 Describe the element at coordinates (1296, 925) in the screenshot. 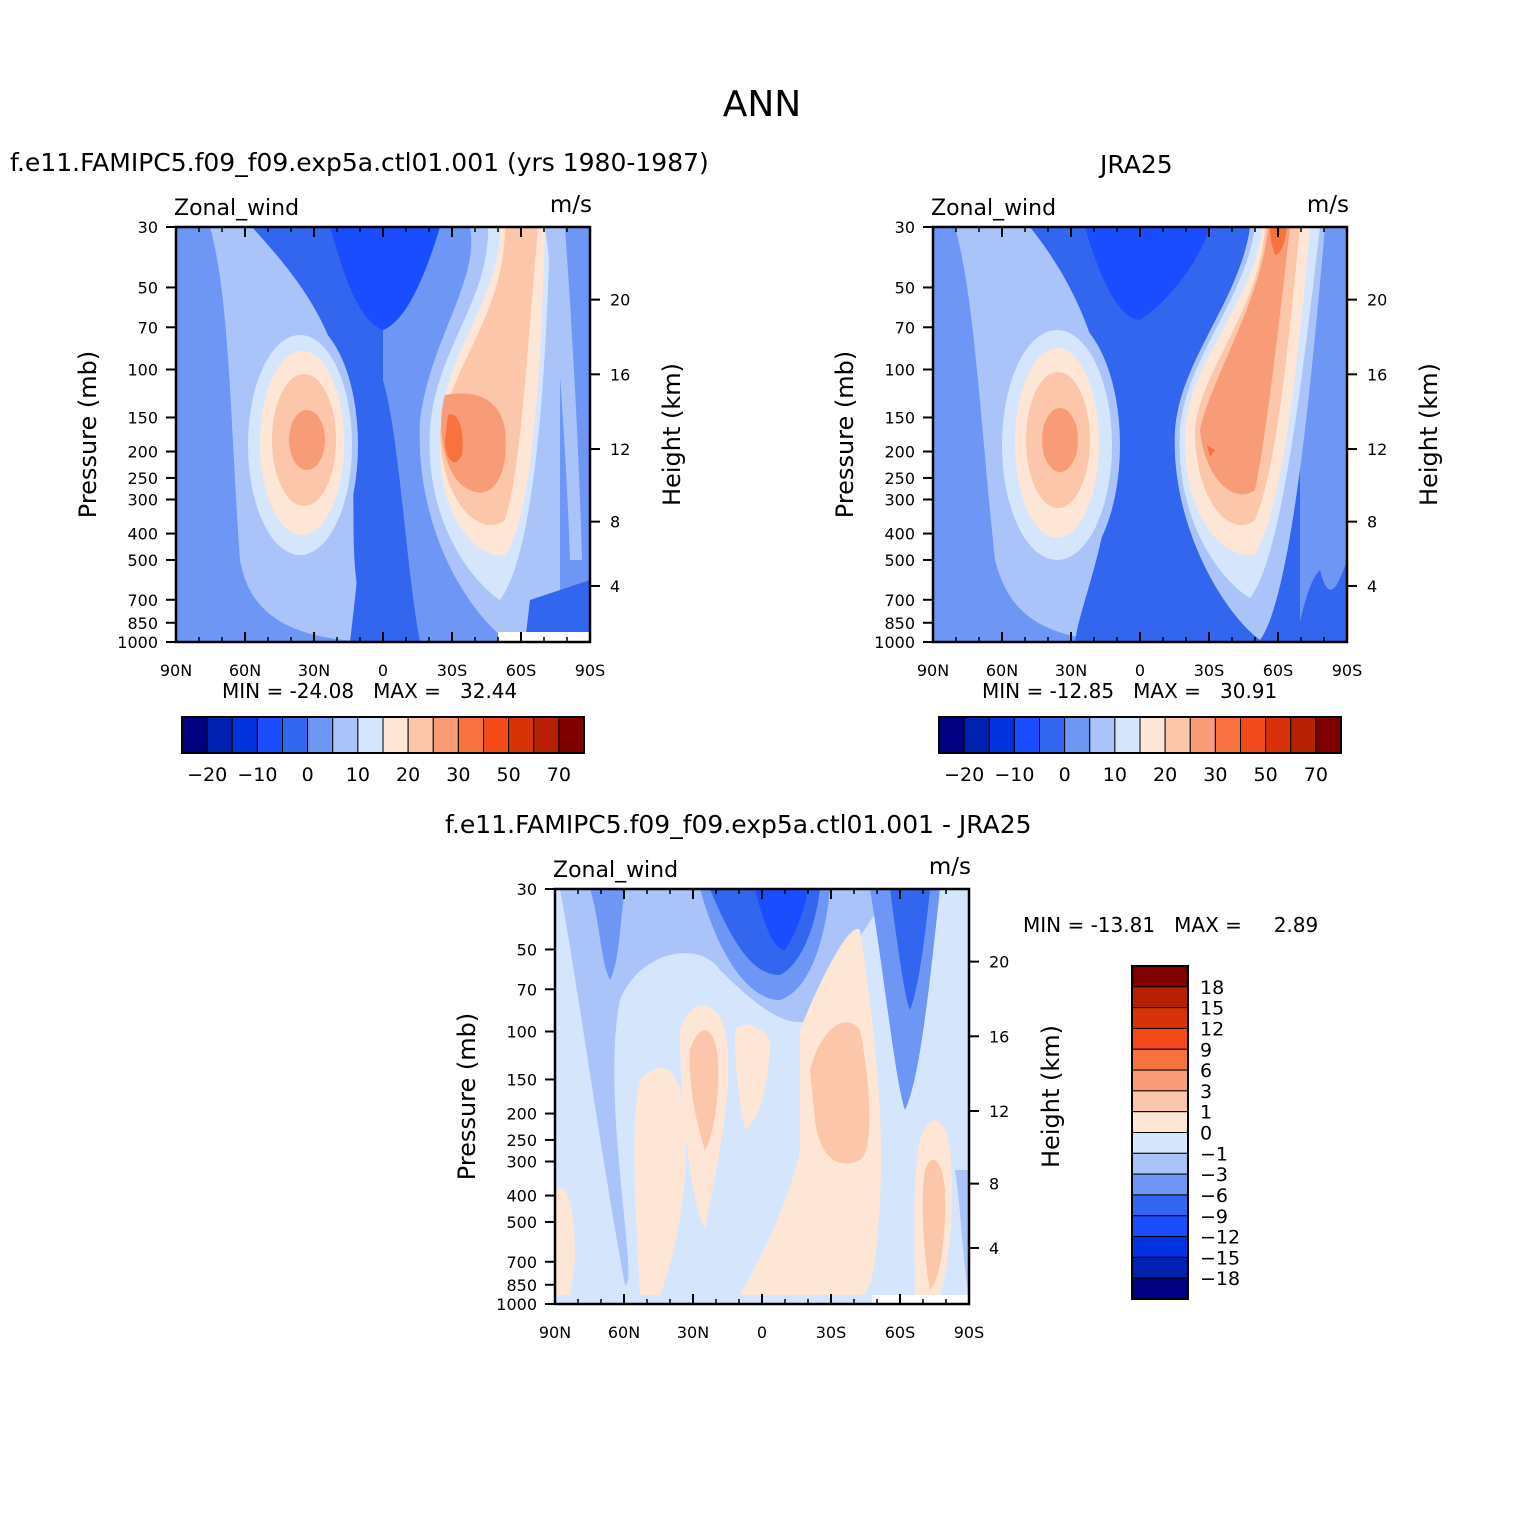

I see `diff-max-value: 2.89` at that location.